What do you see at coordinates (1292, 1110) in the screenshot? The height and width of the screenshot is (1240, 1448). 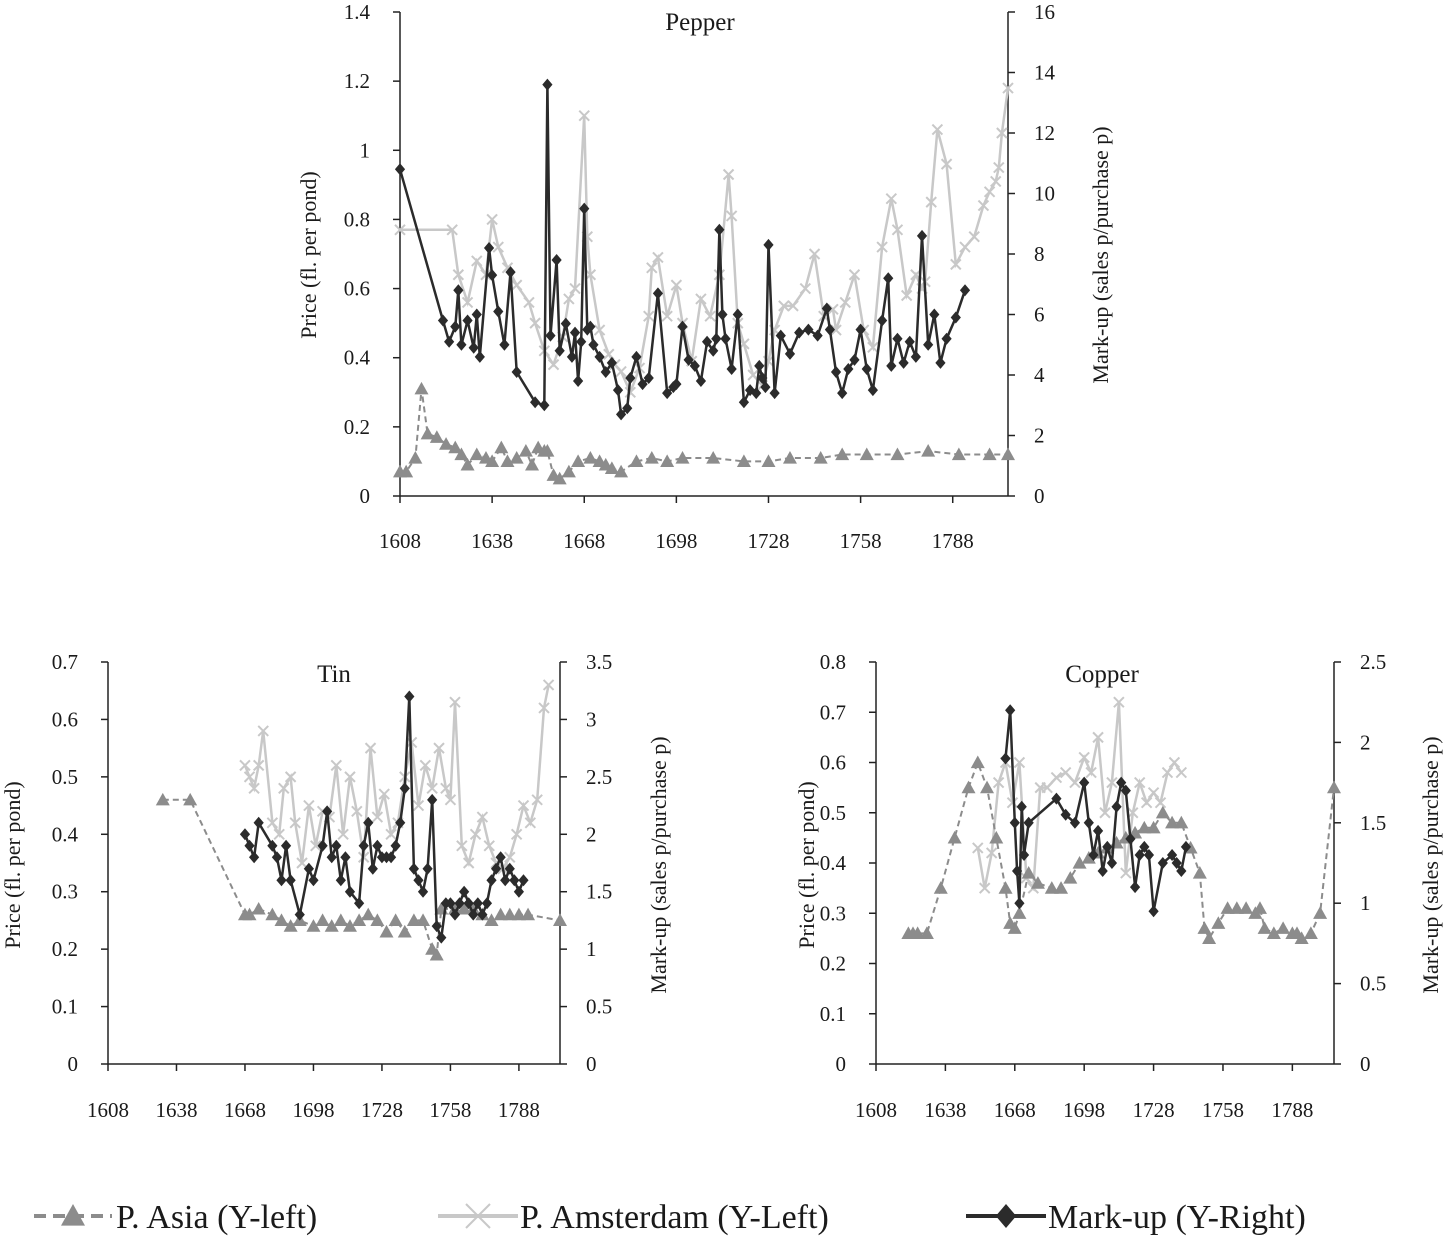 I see `copper-x-tick-label: 1788` at bounding box center [1292, 1110].